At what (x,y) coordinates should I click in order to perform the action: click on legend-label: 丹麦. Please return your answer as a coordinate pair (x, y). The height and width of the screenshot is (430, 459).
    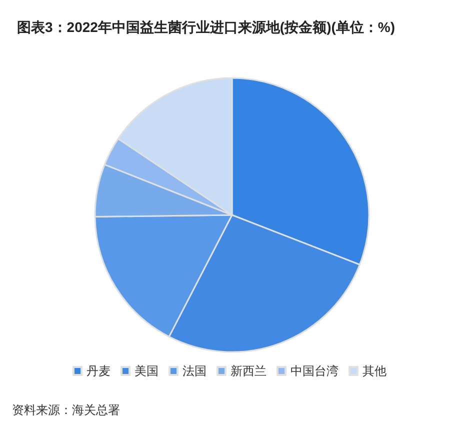
    Looking at the image, I should click on (98, 371).